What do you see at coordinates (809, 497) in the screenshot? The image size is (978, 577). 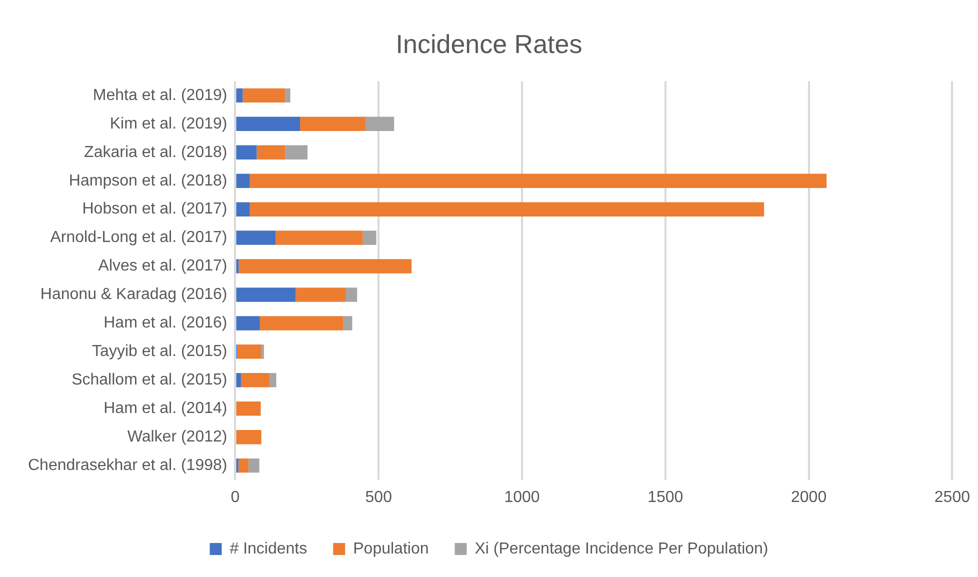 I see `x-tick-label: 2000` at bounding box center [809, 497].